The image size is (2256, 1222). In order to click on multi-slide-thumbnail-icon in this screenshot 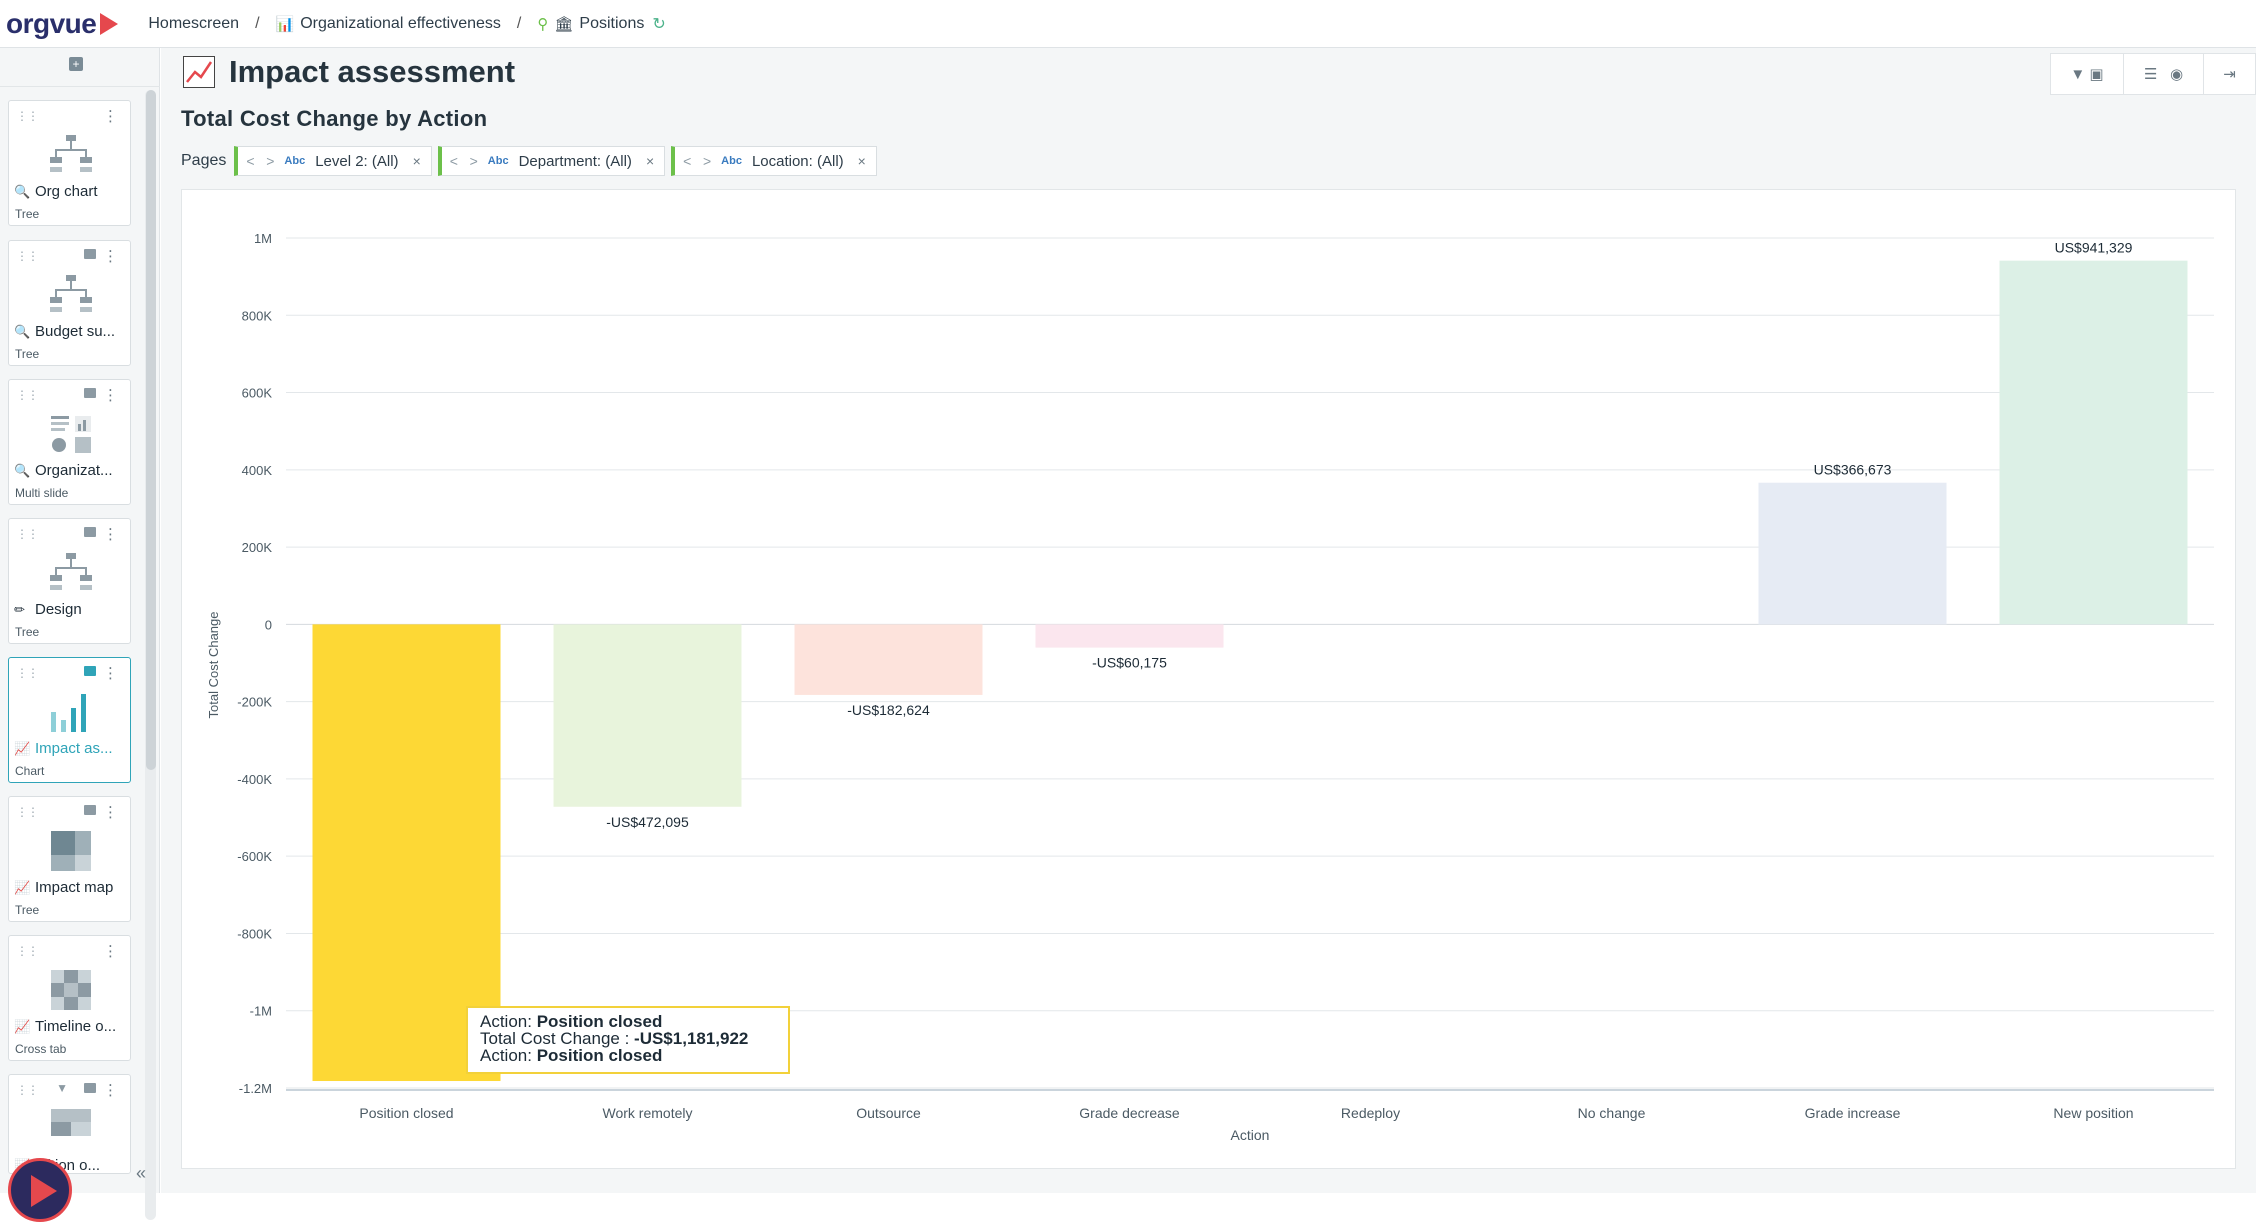, I will do `click(71, 434)`.